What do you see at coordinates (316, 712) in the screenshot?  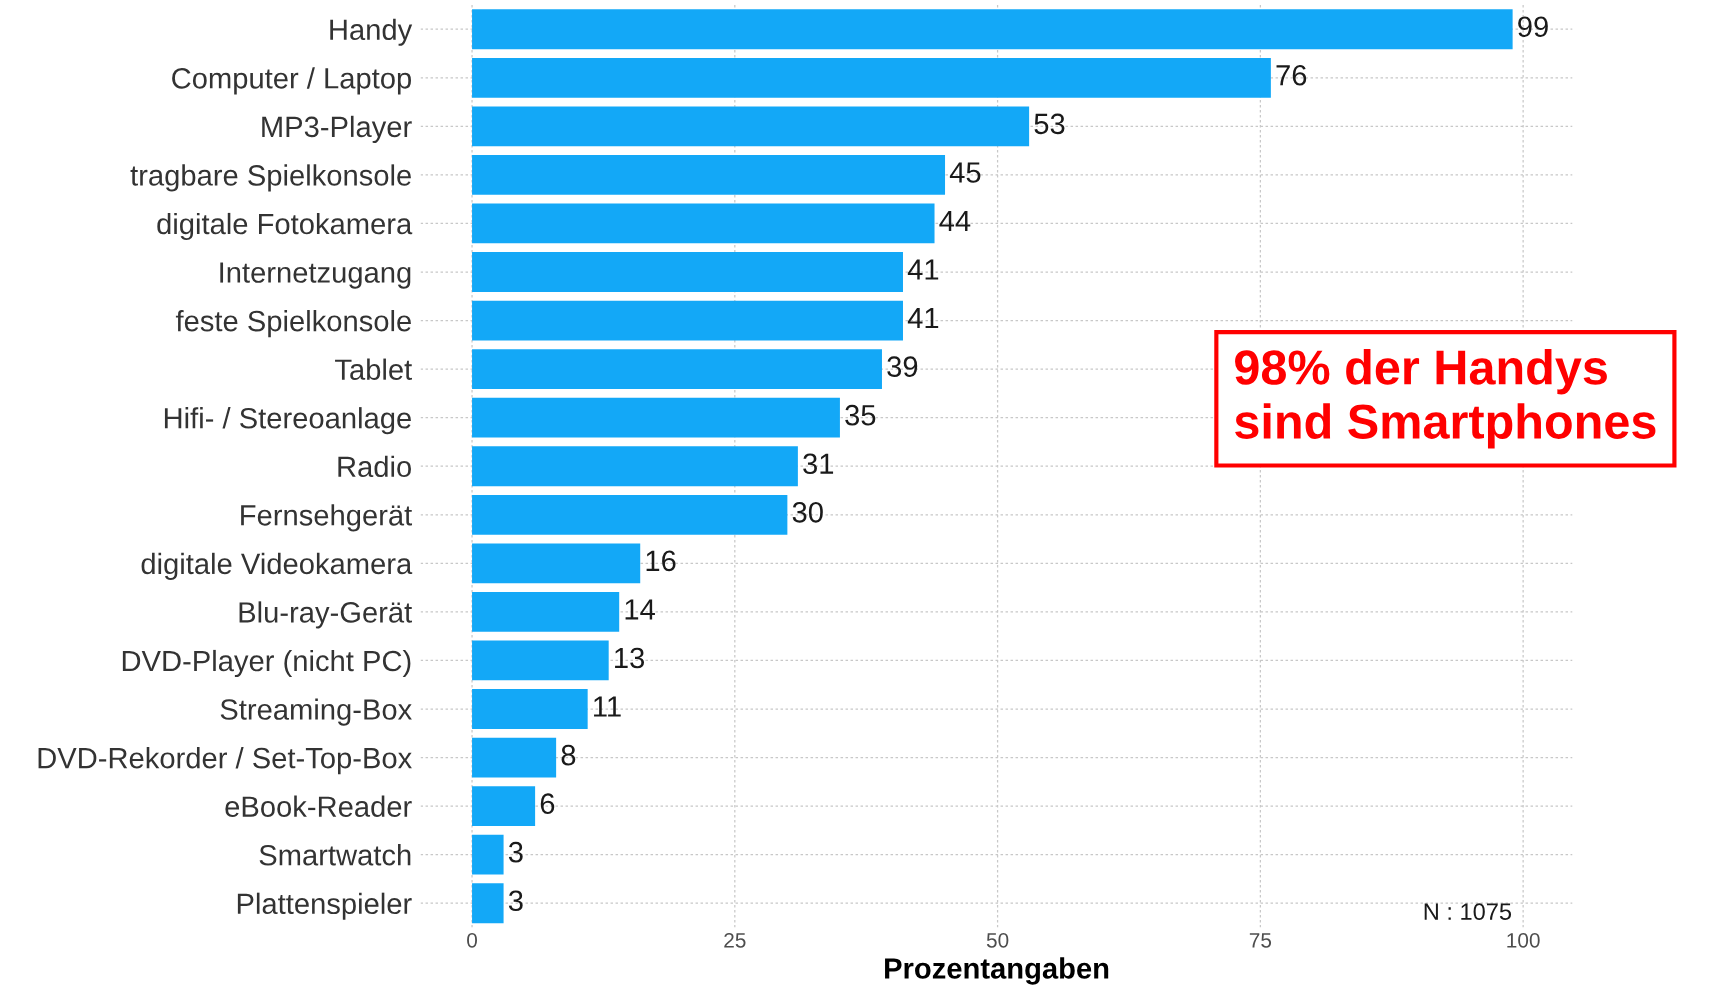 I see `y-tick-label: Streaming-Box` at bounding box center [316, 712].